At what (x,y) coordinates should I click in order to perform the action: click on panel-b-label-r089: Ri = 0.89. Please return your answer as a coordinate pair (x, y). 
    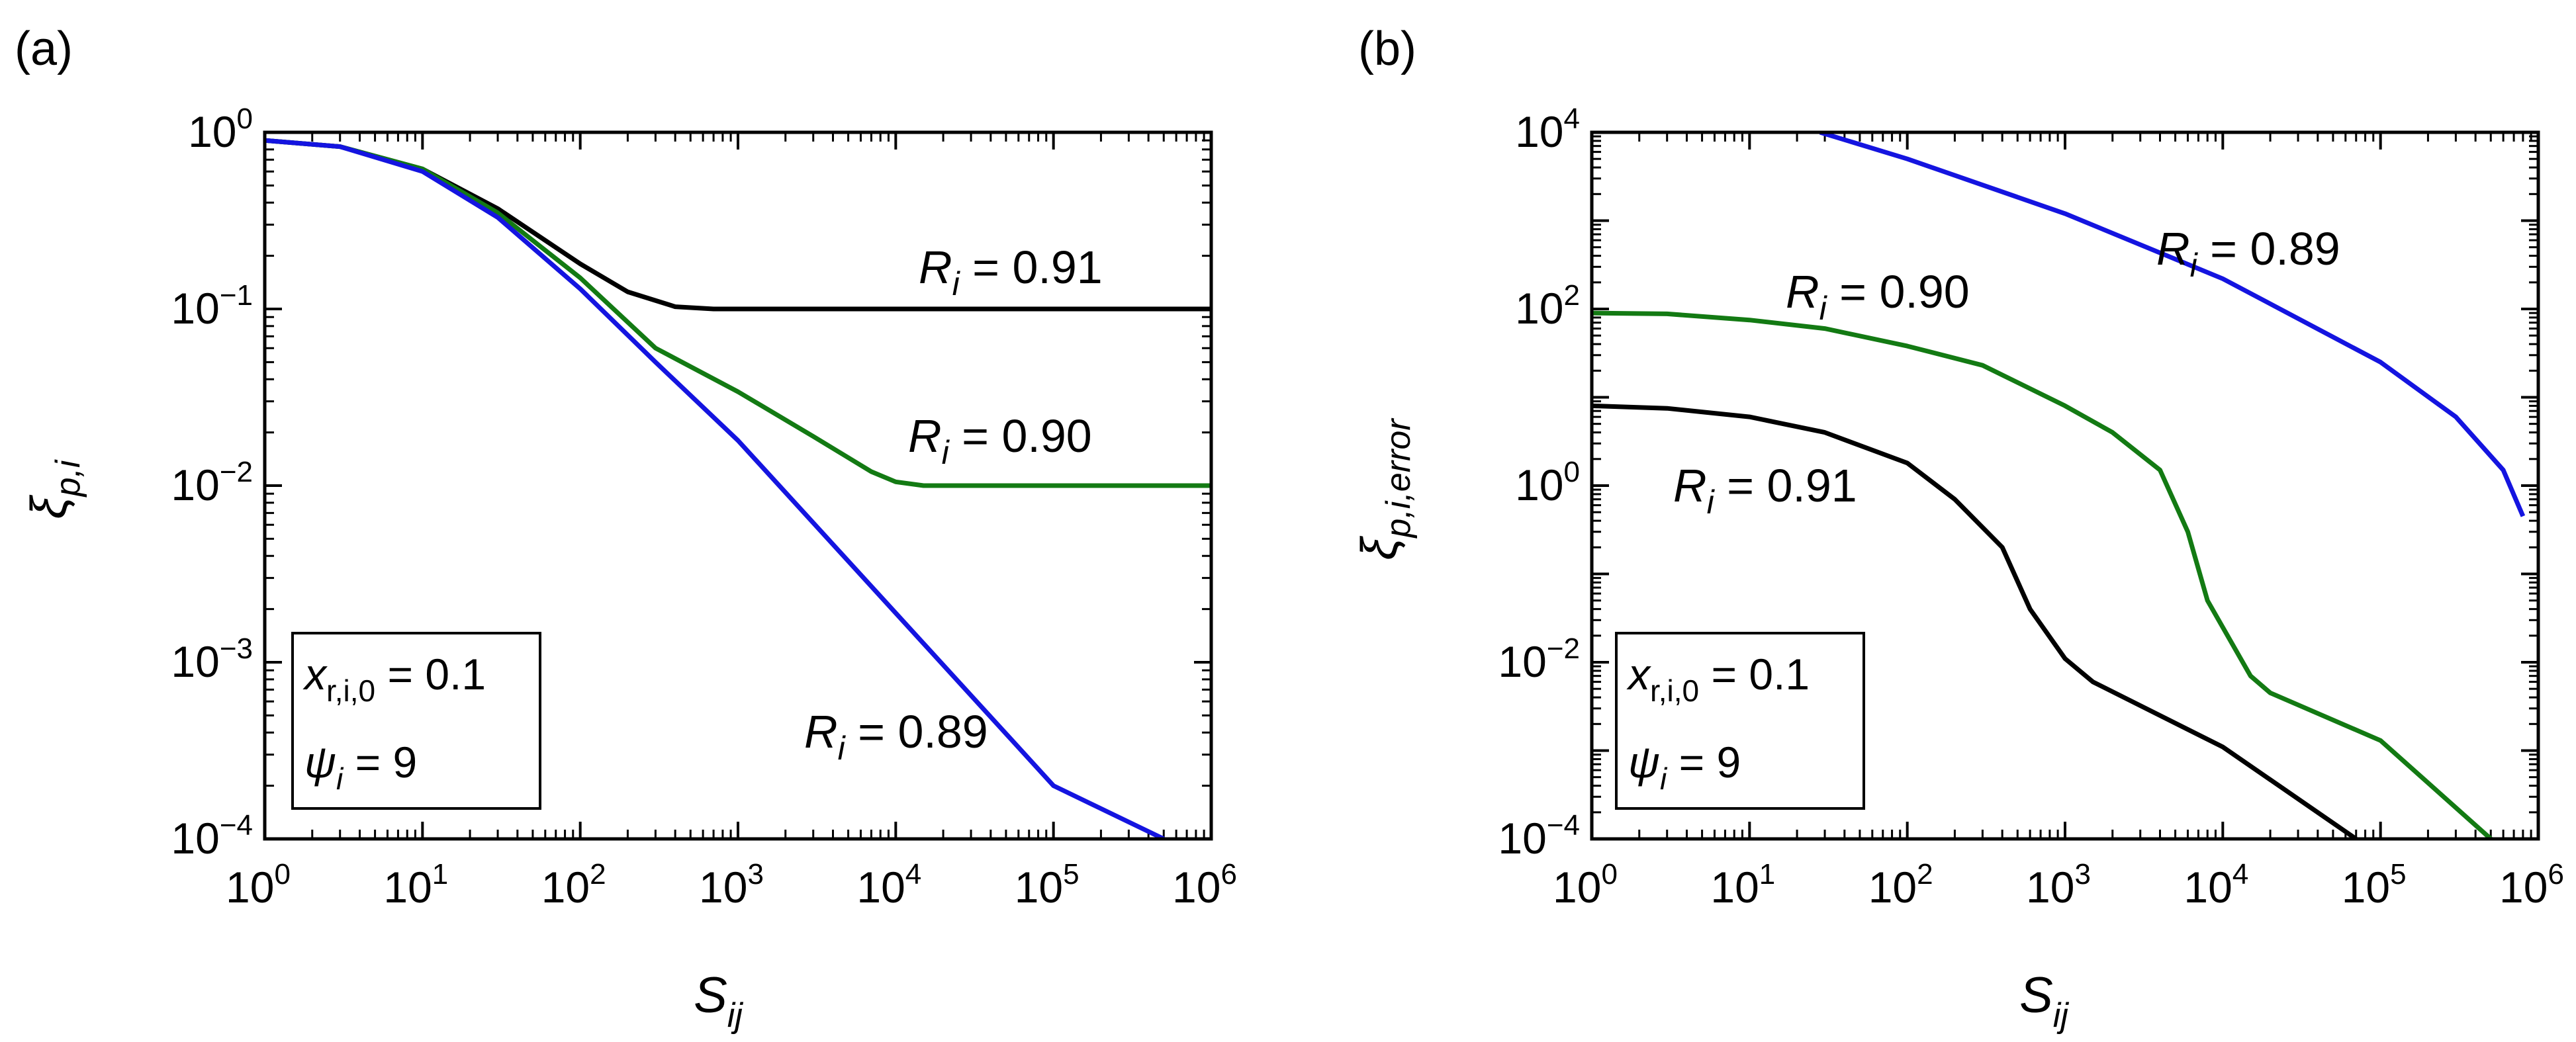
    Looking at the image, I should click on (2248, 254).